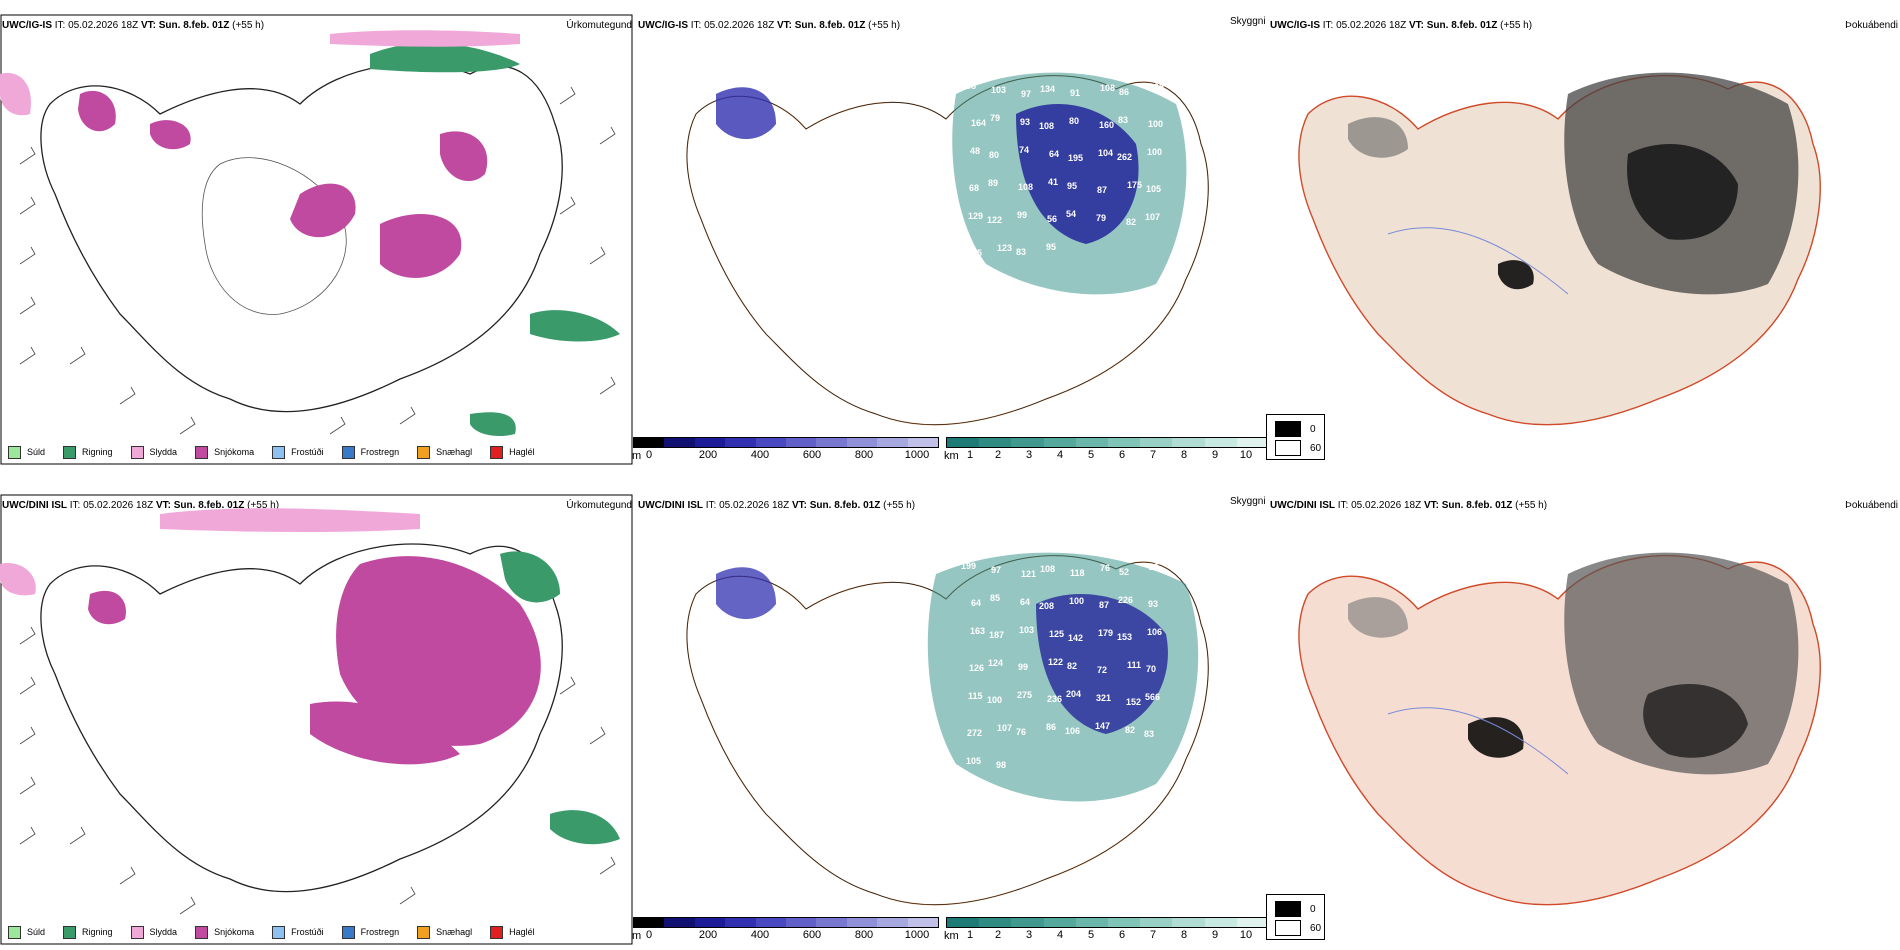  Describe the element at coordinates (1478, 741) in the screenshot. I see `river` at that location.